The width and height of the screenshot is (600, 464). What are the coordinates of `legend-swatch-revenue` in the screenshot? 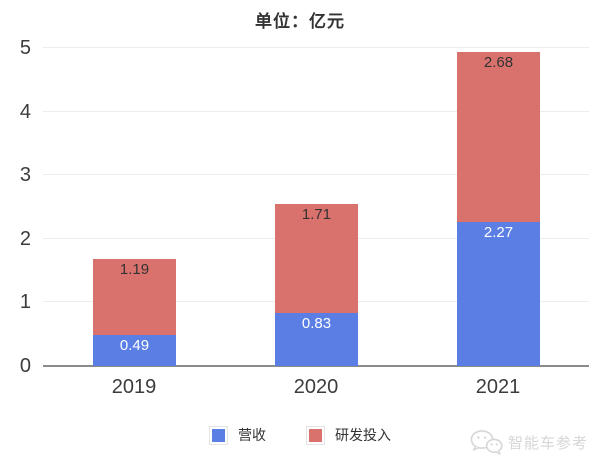 It's located at (218, 435).